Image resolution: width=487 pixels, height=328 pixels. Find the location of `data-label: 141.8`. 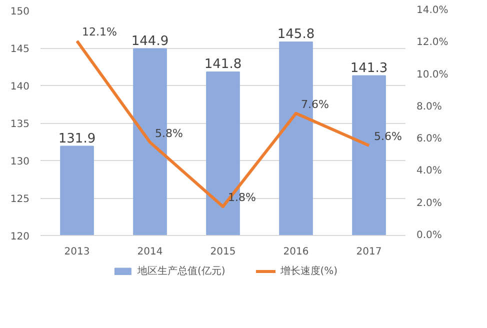

data-label: 141.8 is located at coordinates (223, 64).